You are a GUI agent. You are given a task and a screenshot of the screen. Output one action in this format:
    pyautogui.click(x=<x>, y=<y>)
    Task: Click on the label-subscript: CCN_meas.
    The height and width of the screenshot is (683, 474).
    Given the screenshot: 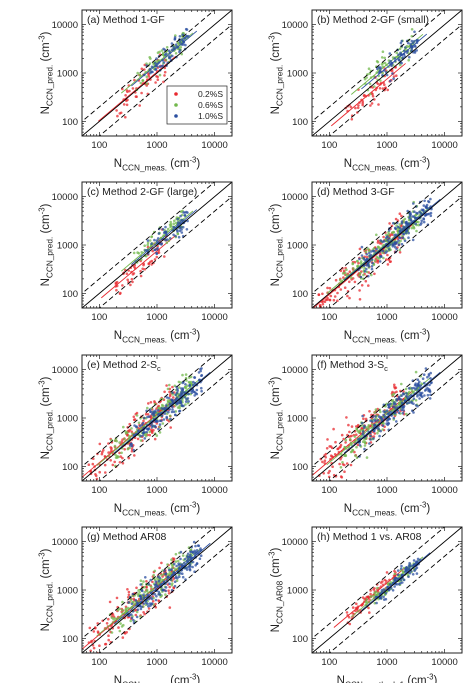 What is the action you would take?
    pyautogui.click(x=144, y=512)
    